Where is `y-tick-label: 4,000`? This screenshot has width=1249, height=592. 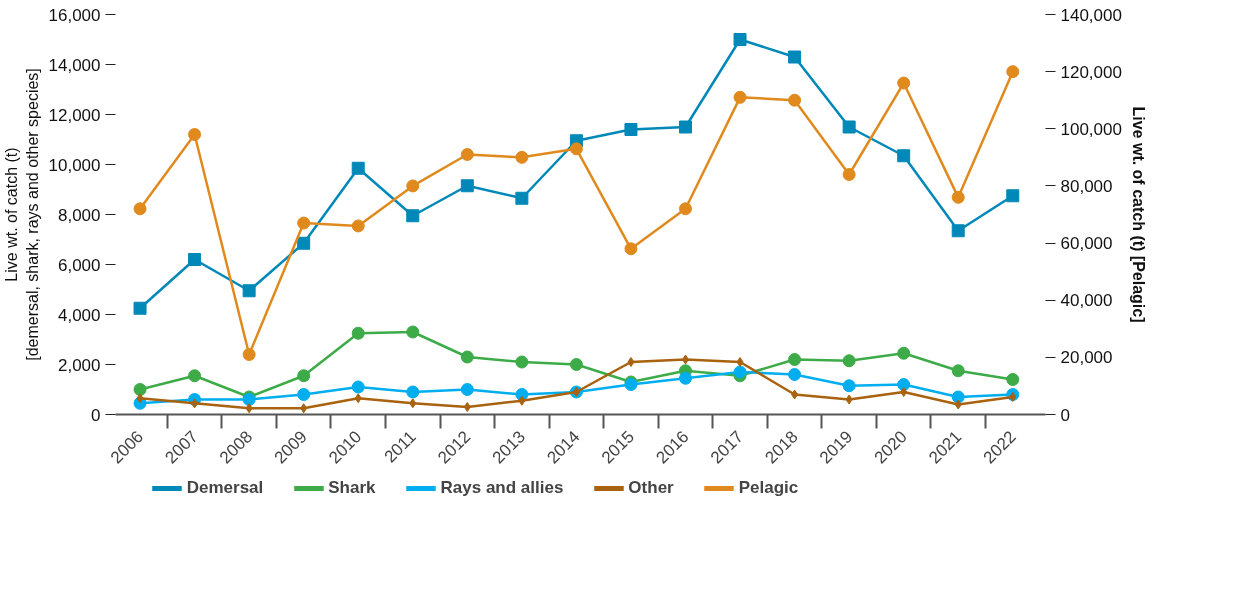
y-tick-label: 4,000 is located at coordinates (79, 315).